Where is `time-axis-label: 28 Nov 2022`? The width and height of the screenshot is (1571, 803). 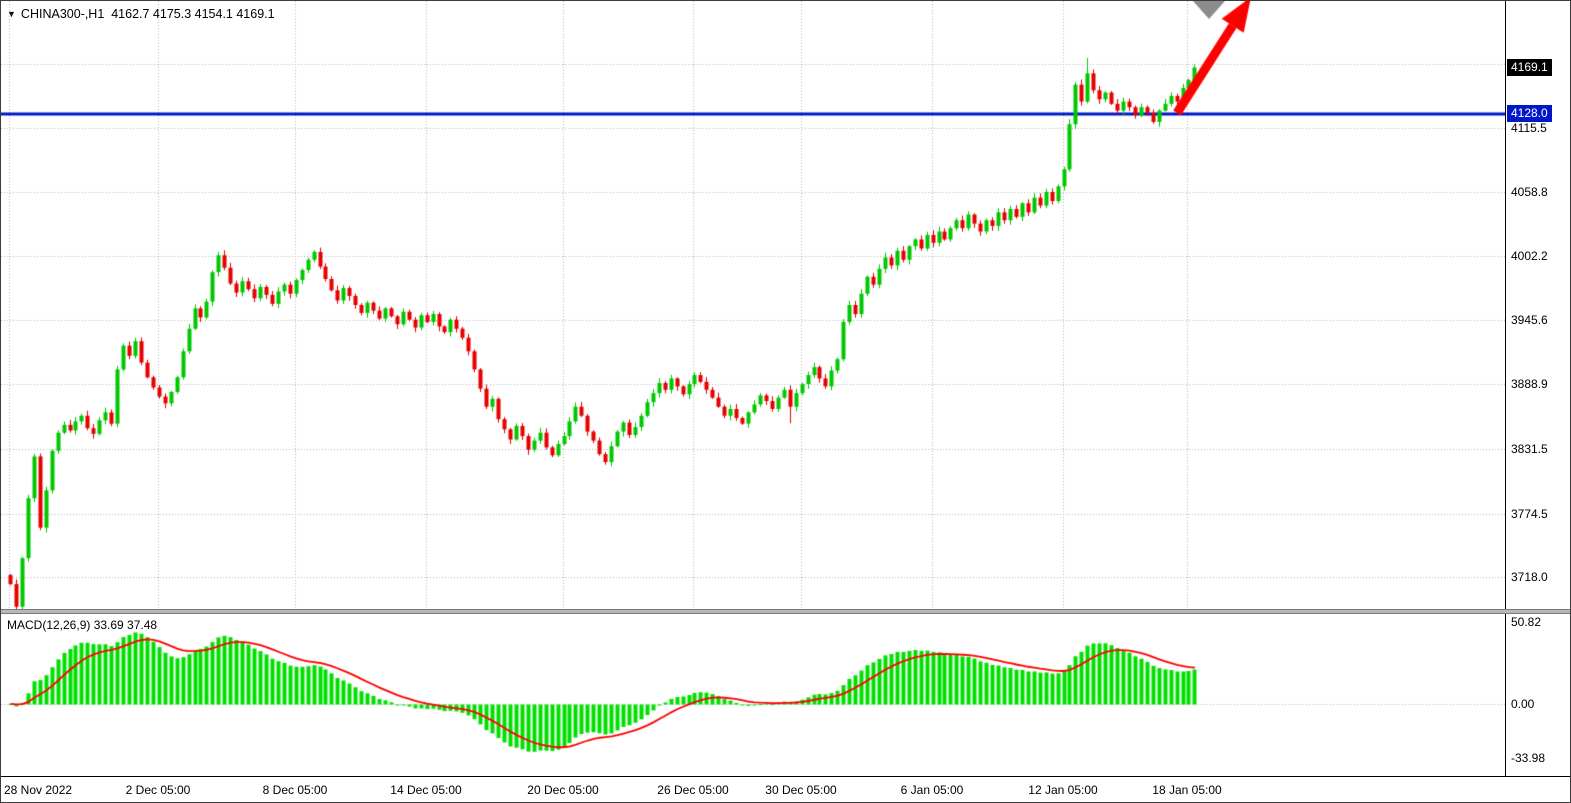 time-axis-label: 28 Nov 2022 is located at coordinates (38, 790).